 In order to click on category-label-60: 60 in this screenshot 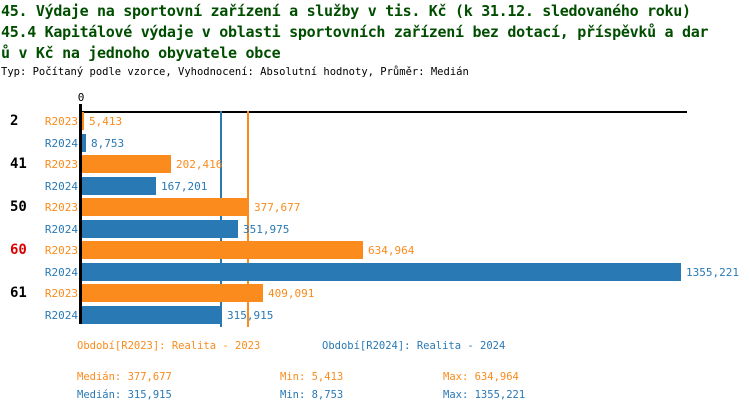, I will do `click(18, 250)`.